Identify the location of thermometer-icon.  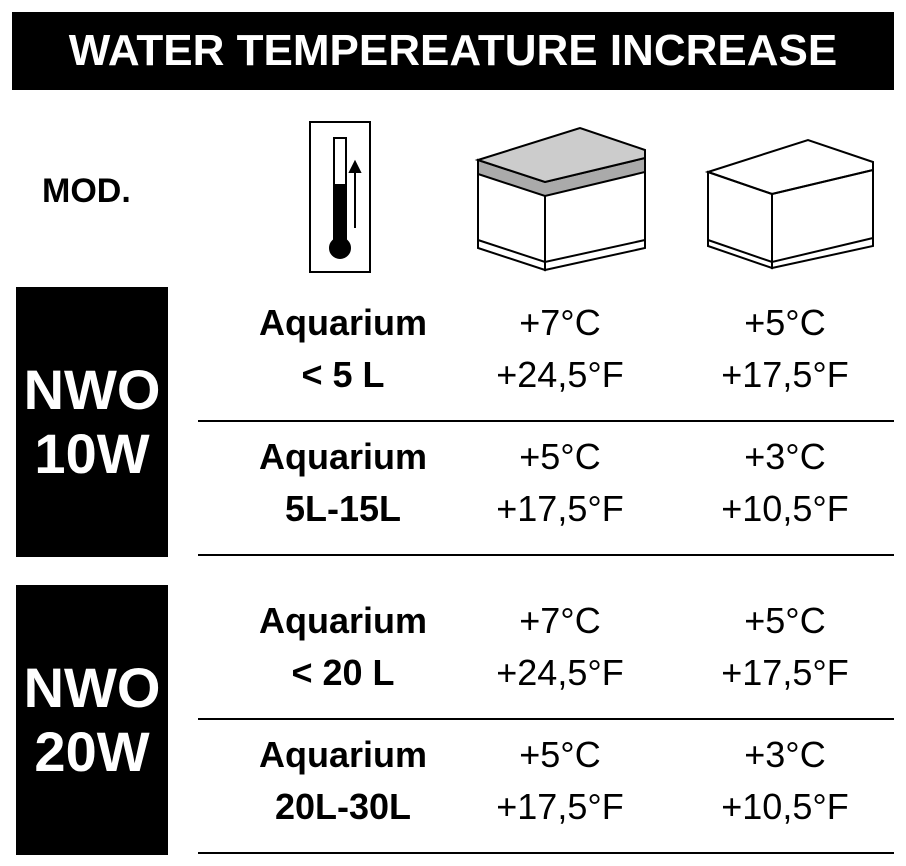
(340, 197).